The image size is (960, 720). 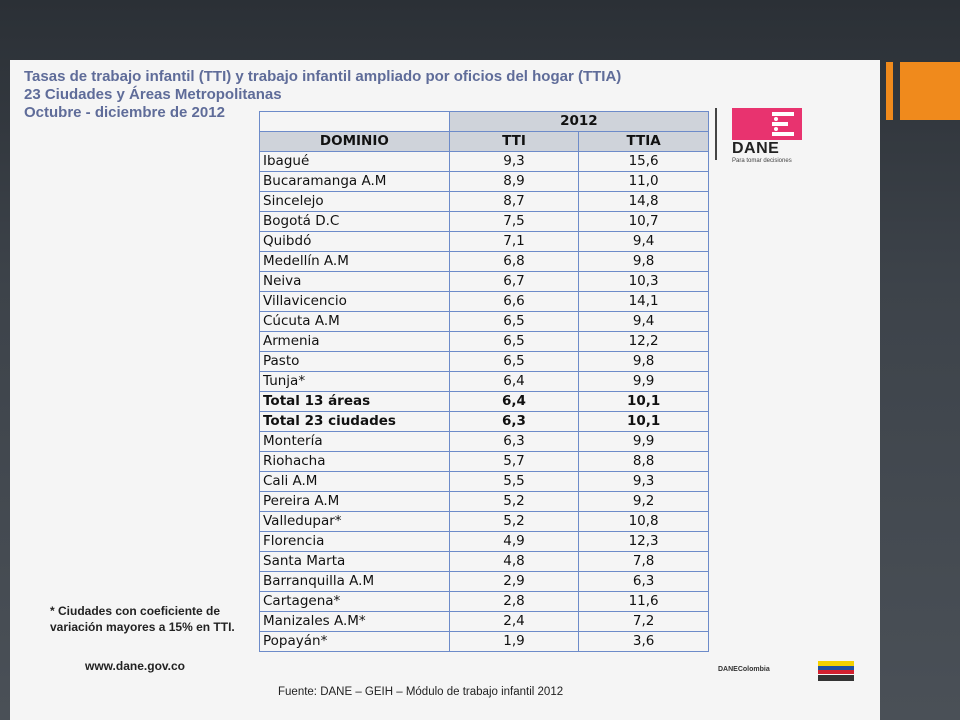 I want to click on dane-logo-icon, so click(x=767, y=124).